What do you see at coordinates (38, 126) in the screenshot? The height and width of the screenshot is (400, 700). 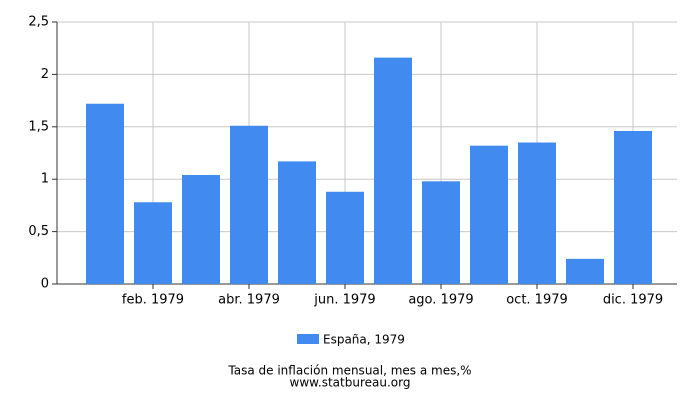 I see `y-tick-label: 1,5` at bounding box center [38, 126].